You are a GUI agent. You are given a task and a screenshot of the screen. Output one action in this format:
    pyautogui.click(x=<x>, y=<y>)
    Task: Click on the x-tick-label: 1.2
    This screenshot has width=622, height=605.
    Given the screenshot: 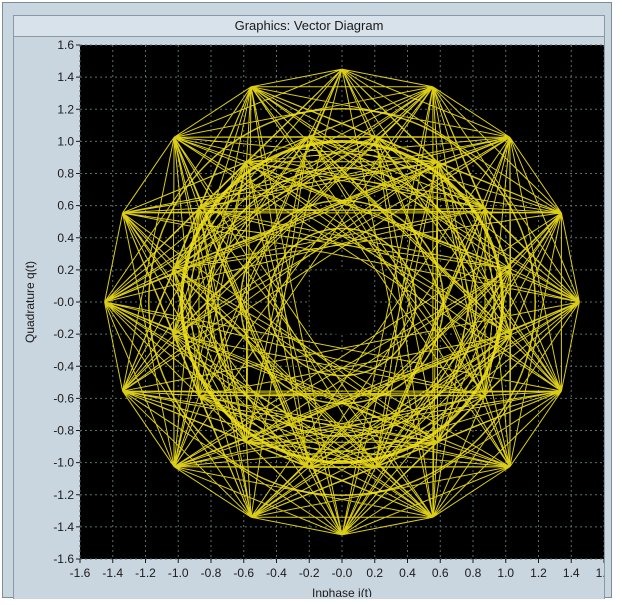 What is the action you would take?
    pyautogui.click(x=538, y=573)
    